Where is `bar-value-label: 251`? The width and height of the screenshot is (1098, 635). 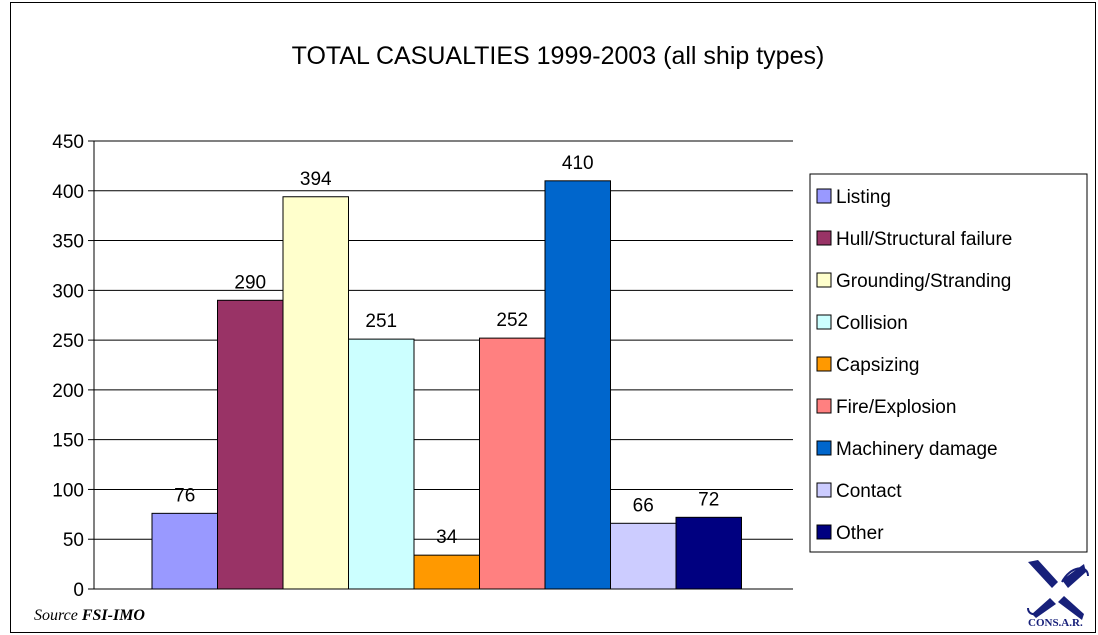
bar-value-label: 251 is located at coordinates (381, 321).